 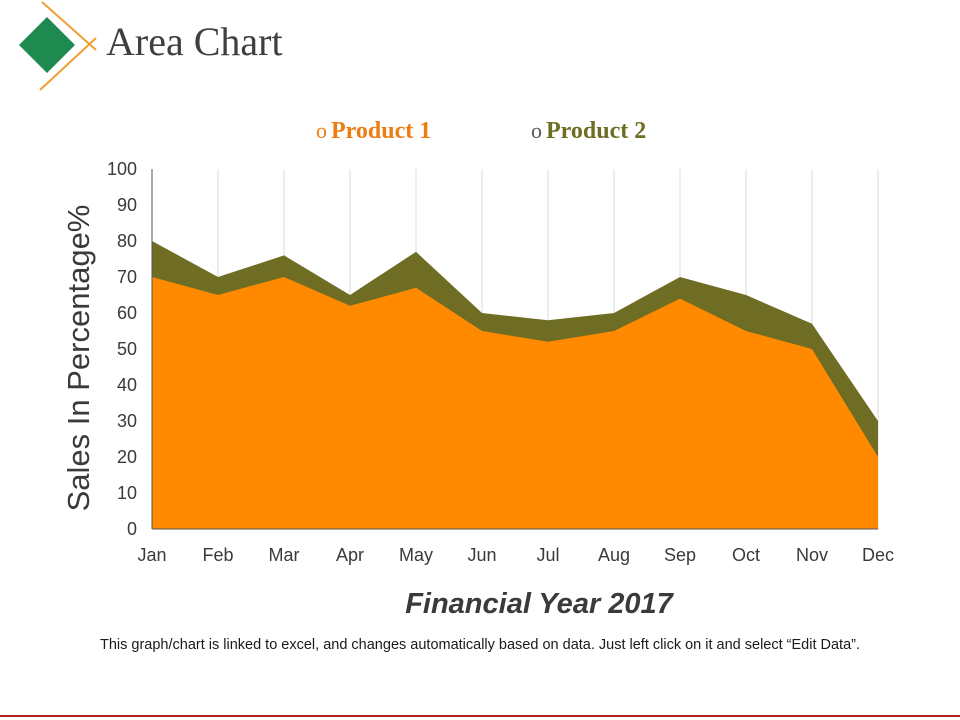 What do you see at coordinates (132, 529) in the screenshot?
I see `y-tick-label-0: 0` at bounding box center [132, 529].